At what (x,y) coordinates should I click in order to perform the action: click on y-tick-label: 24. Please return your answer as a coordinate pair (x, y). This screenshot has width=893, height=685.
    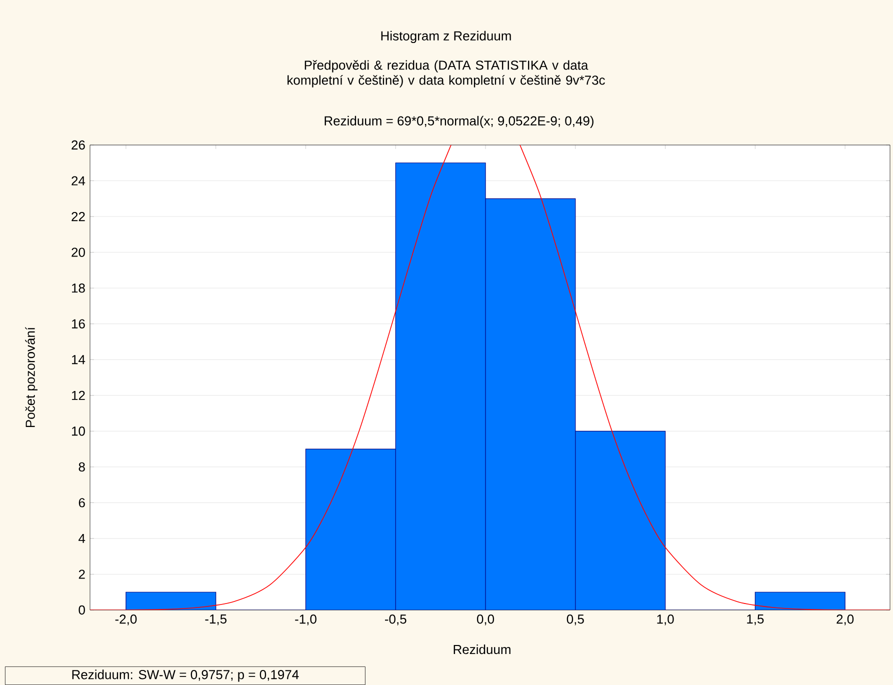
    Looking at the image, I should click on (79, 181).